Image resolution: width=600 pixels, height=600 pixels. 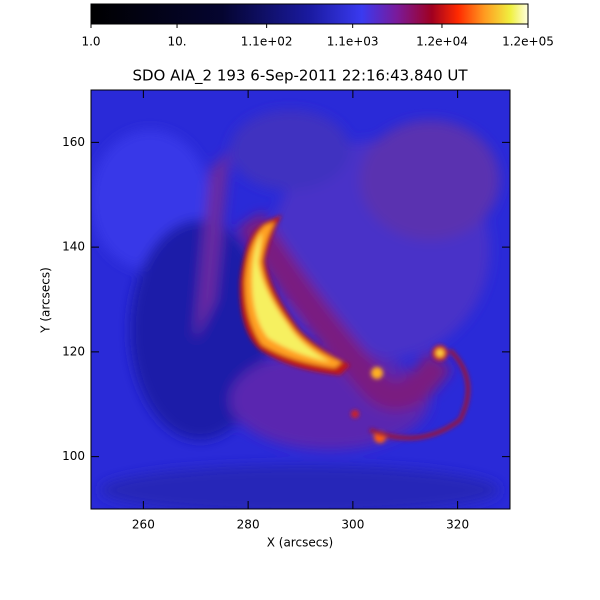 What do you see at coordinates (143, 525) in the screenshot?
I see `x-tick-label: 260` at bounding box center [143, 525].